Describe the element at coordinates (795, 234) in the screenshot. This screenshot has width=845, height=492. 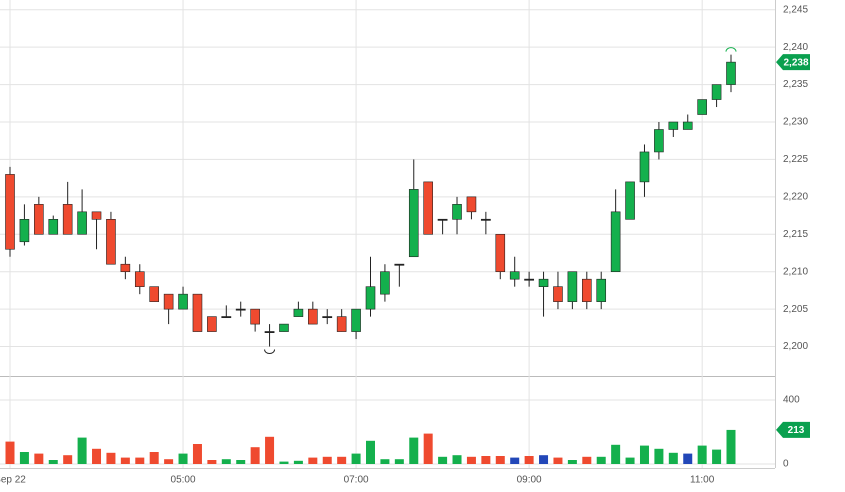
I see `y-tick-label: 2,215` at that location.